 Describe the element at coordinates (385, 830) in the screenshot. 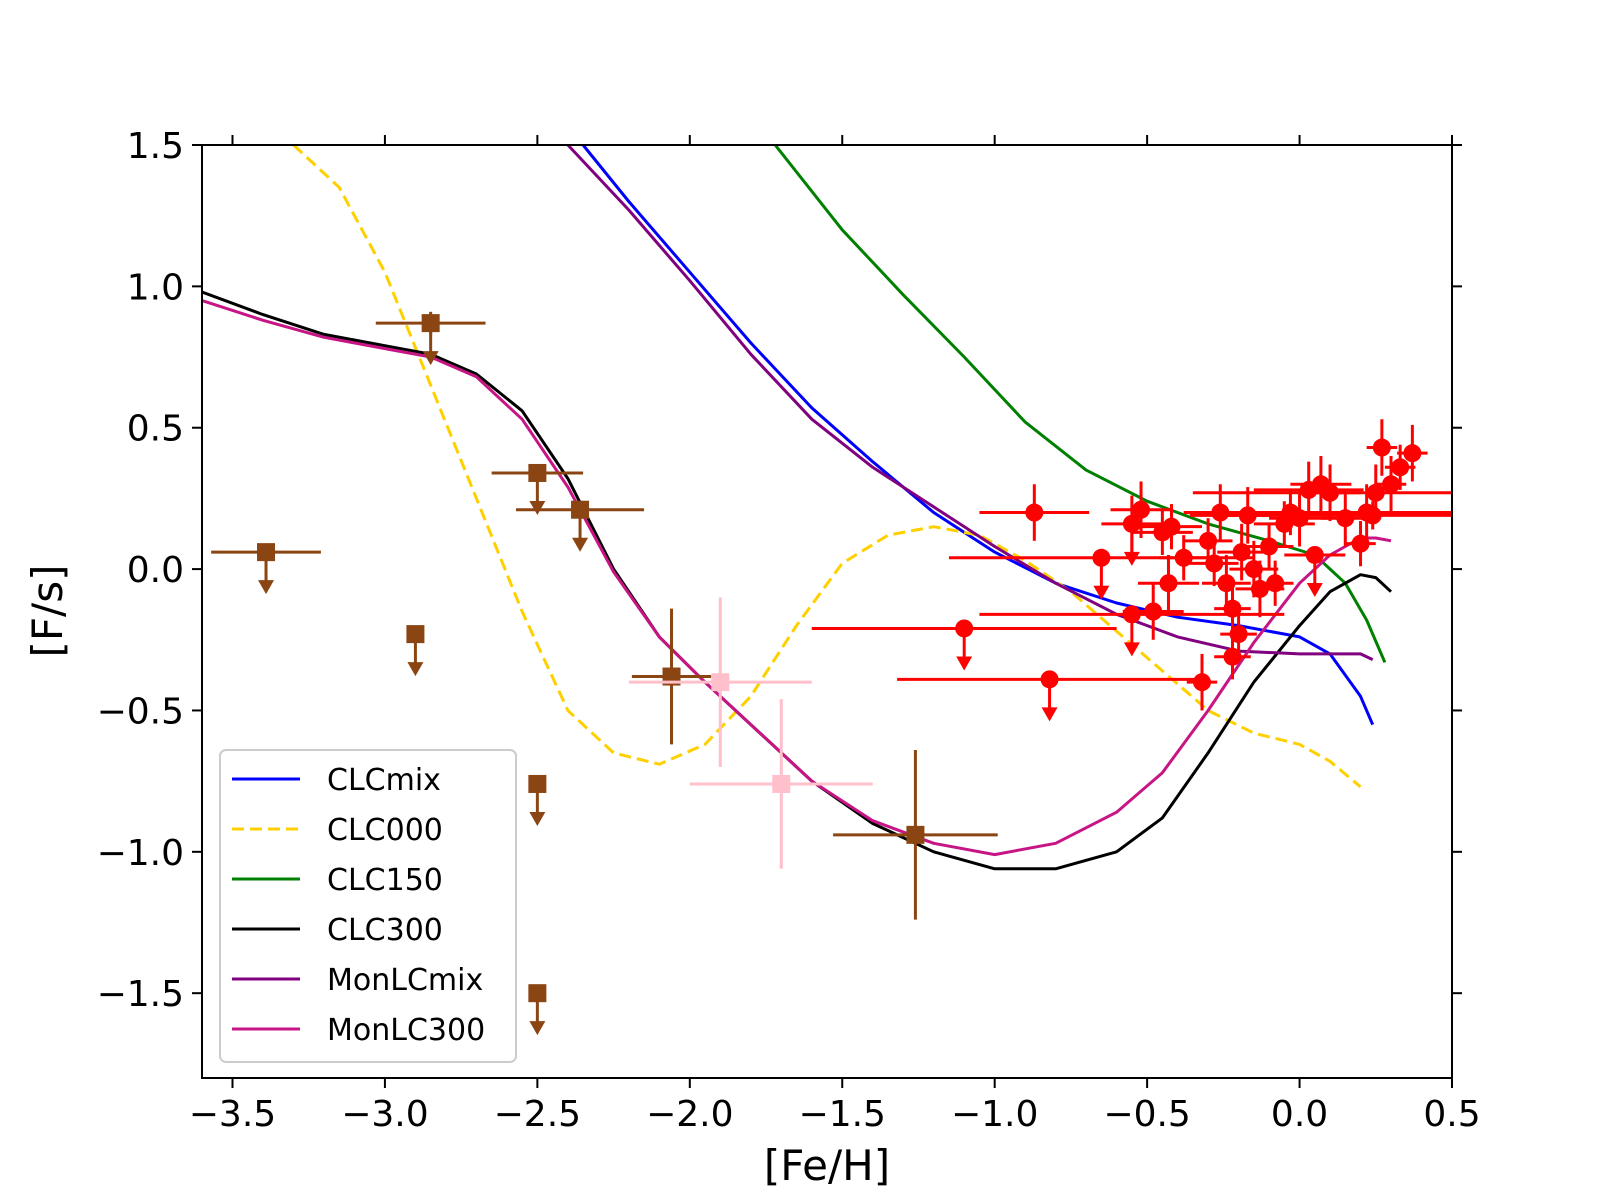

I see `legend-label-clc000: CLC000` at that location.